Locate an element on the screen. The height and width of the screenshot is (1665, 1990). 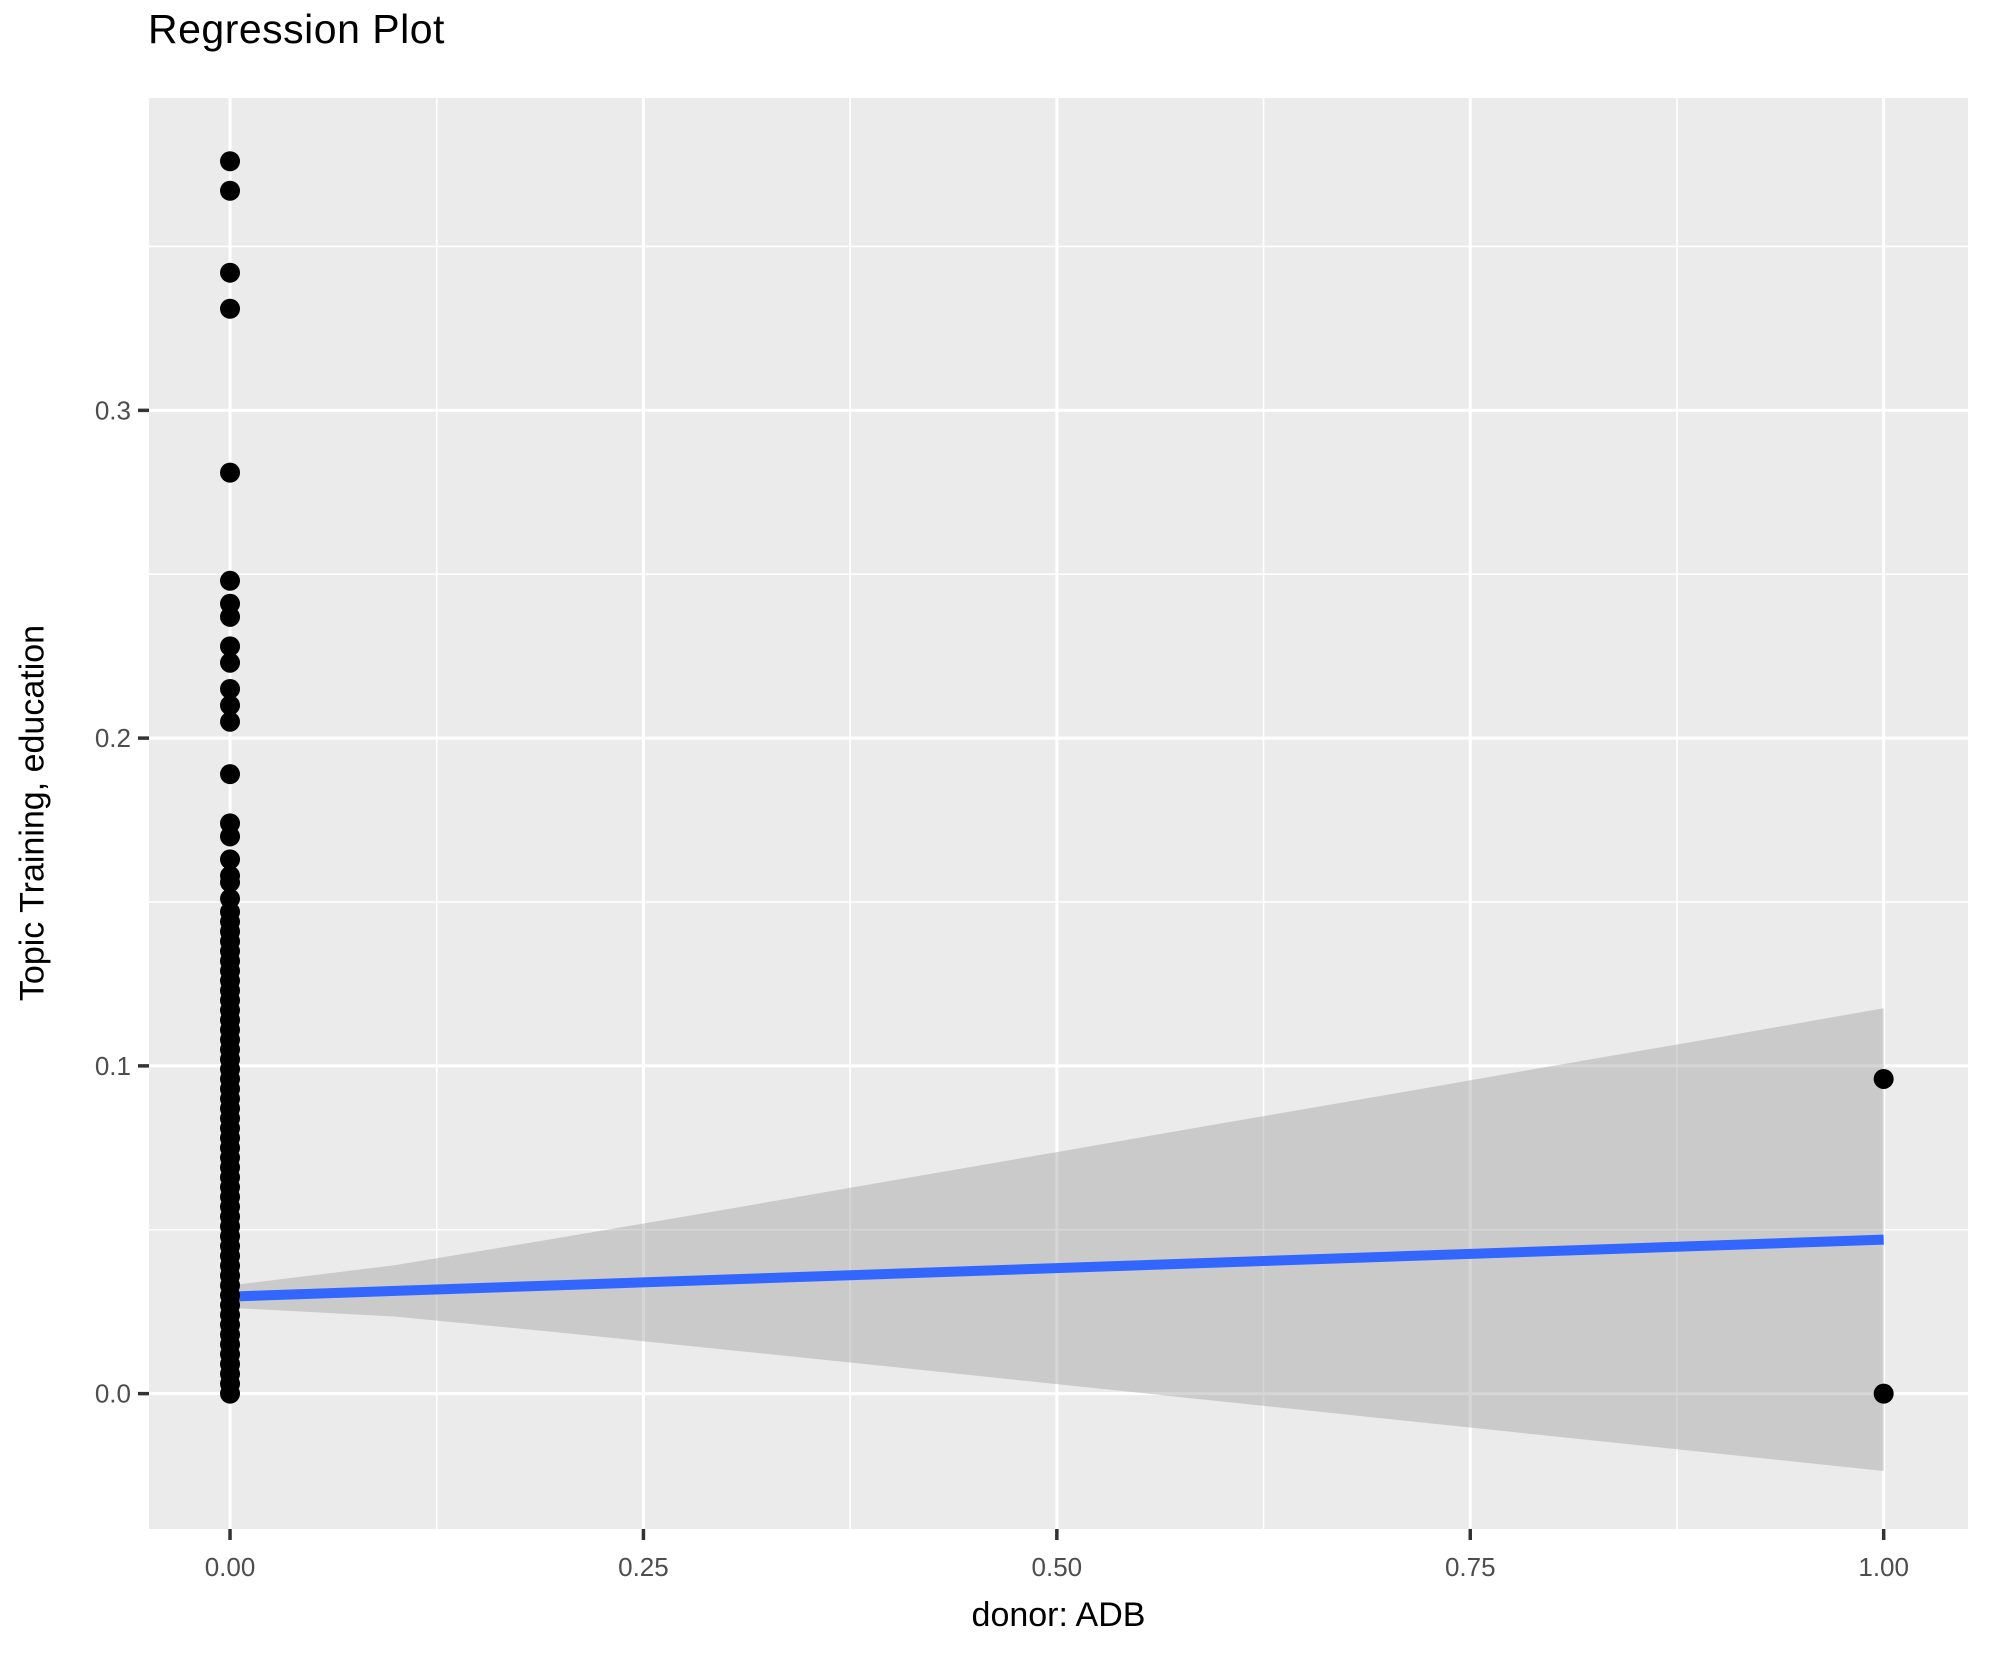
plot-title: Regression Plot is located at coordinates (296, 29).